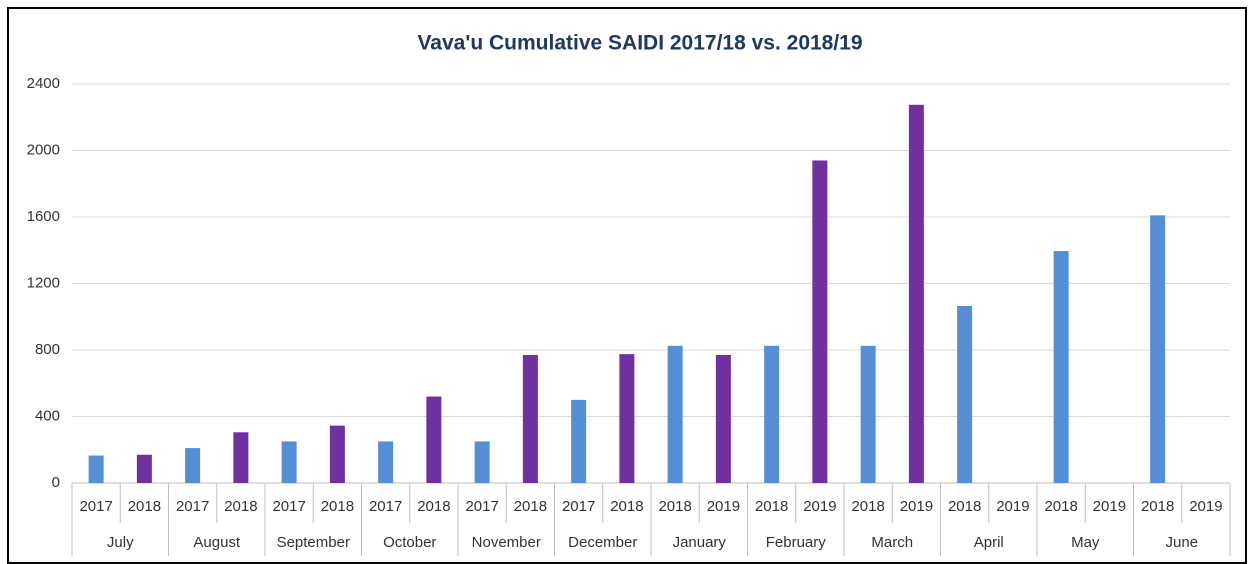  What do you see at coordinates (56, 482) in the screenshot?
I see `y-tick-label: 0` at bounding box center [56, 482].